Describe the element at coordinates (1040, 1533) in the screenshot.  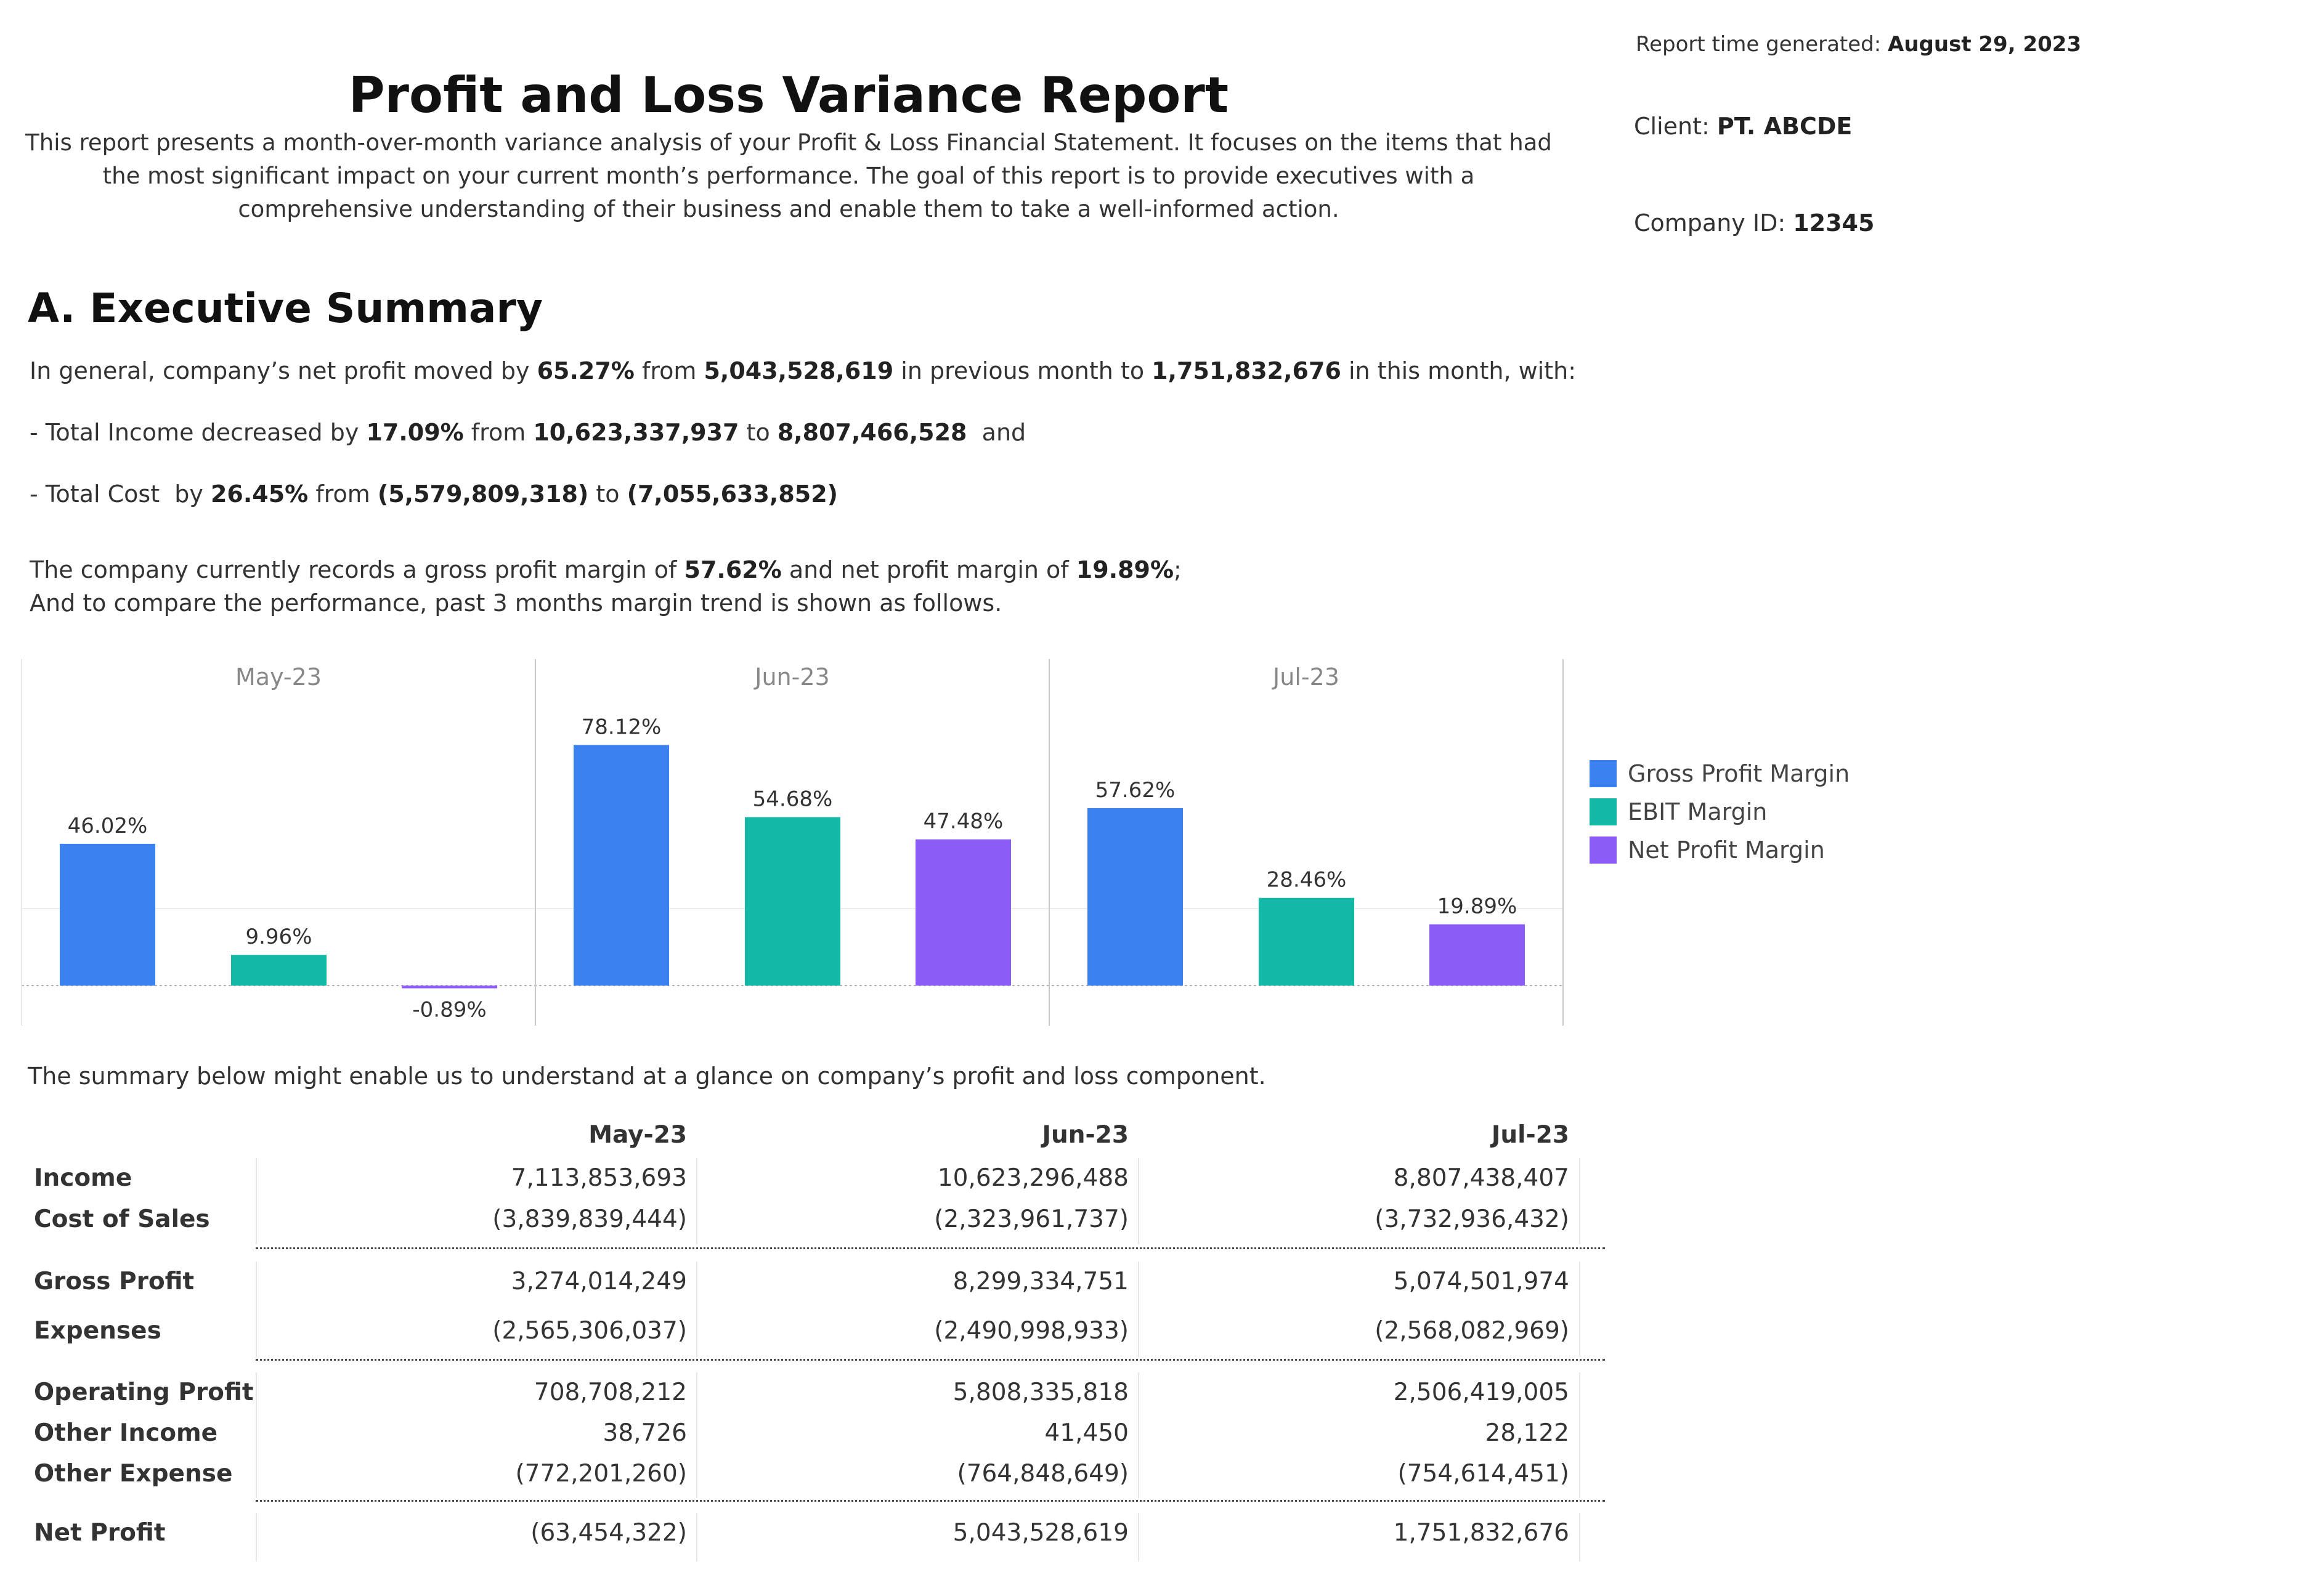
I see `table-cell: 5,043,528,619` at that location.